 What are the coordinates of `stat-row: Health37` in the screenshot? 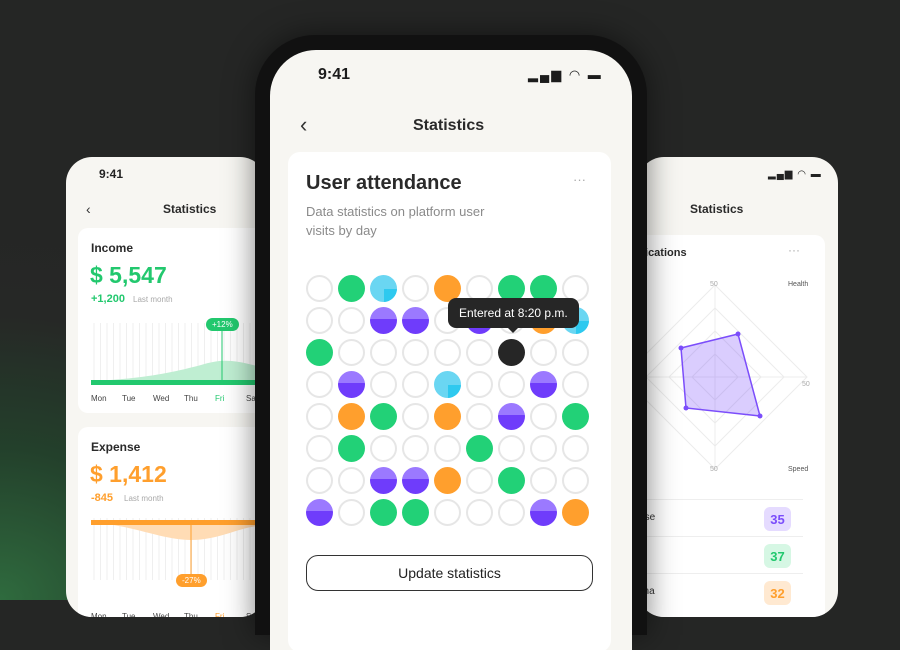 It's located at (720, 554).